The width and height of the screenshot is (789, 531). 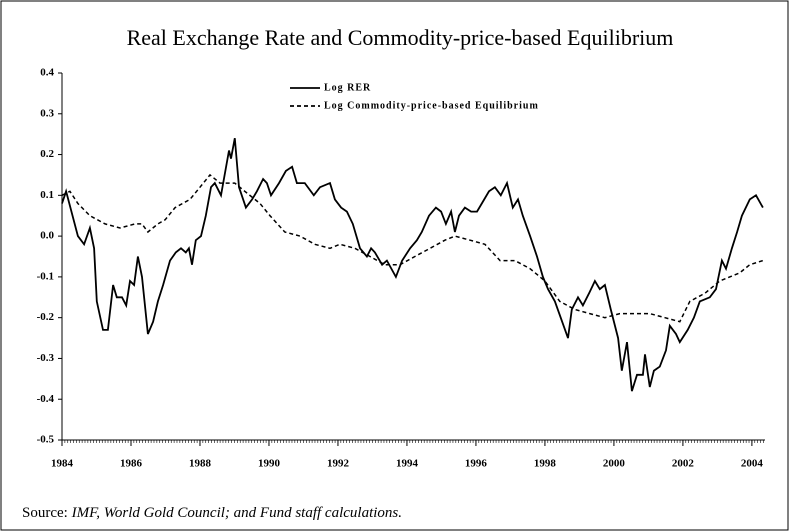 I want to click on x-tick-label: 1986, so click(x=131, y=464).